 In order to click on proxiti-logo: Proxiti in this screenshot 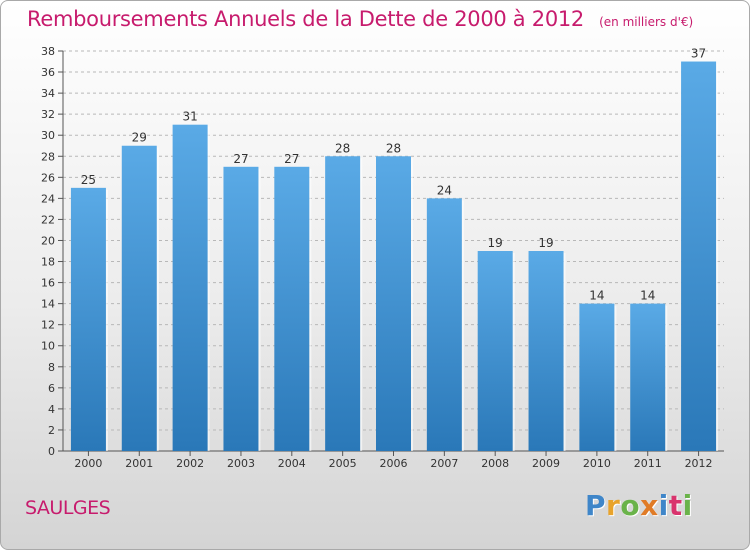, I will do `click(639, 505)`.